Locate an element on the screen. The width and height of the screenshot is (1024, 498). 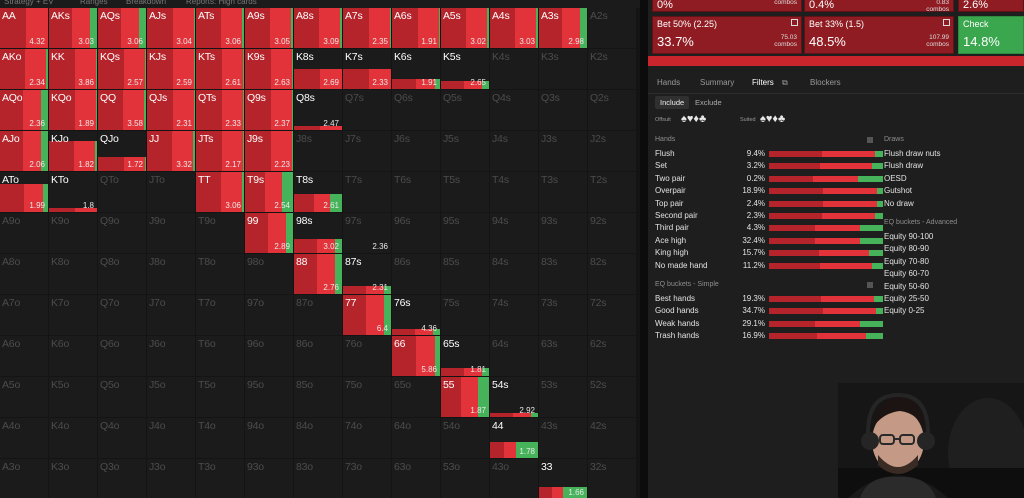
hand-cell: Q9o is located at coordinates (122, 233).